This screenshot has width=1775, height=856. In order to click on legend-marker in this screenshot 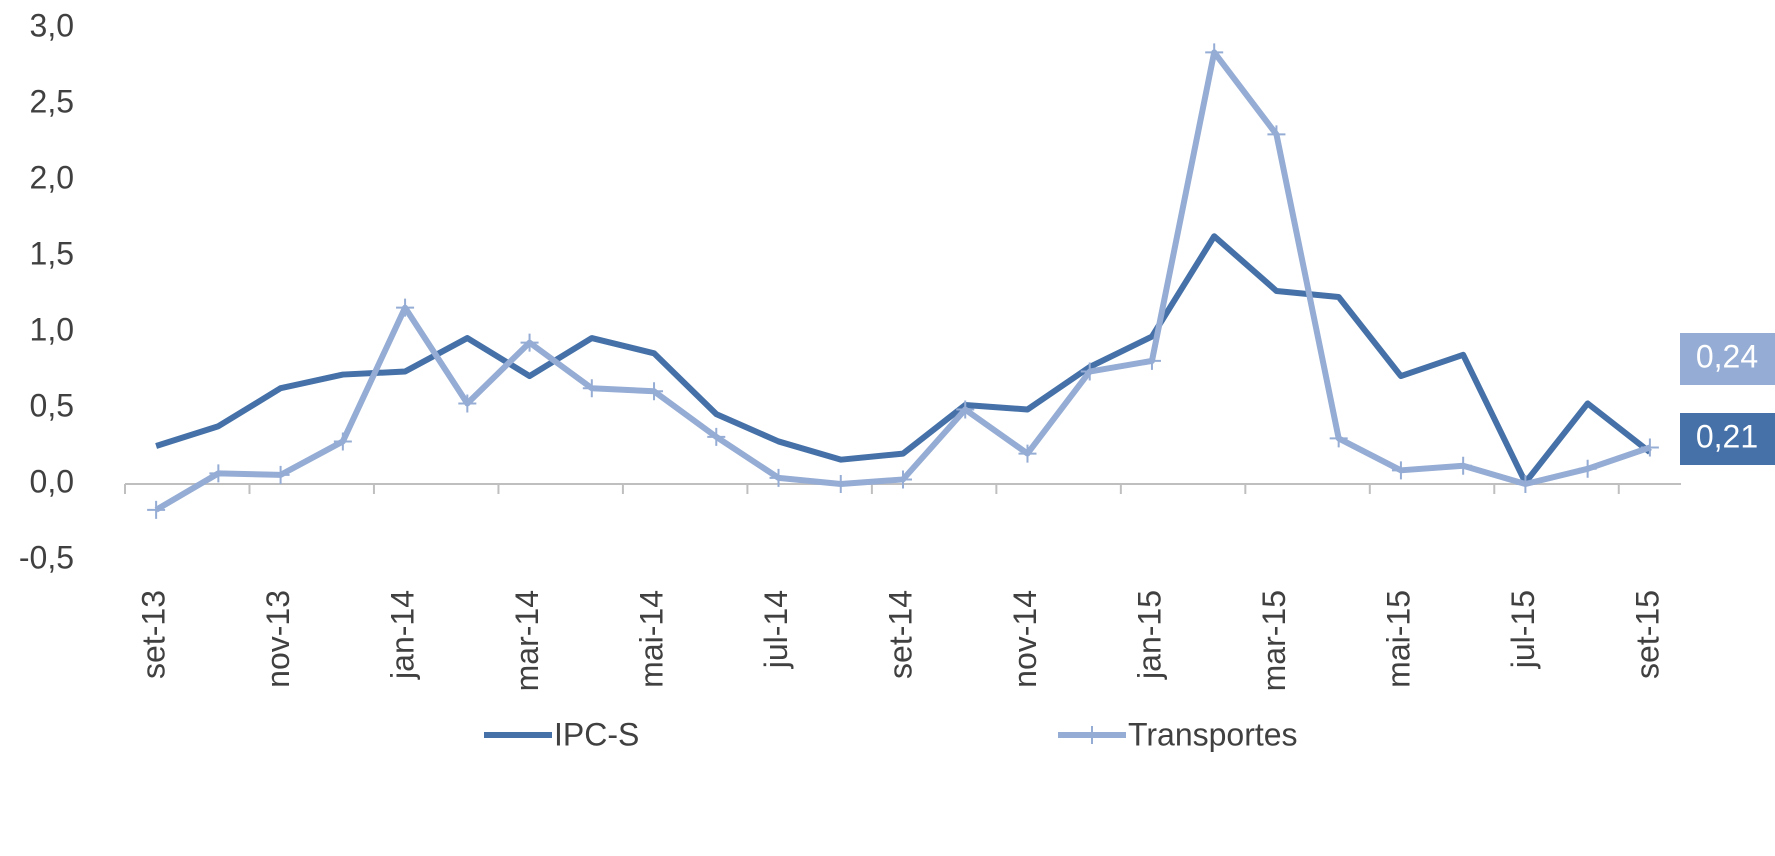, I will do `click(1092, 735)`.